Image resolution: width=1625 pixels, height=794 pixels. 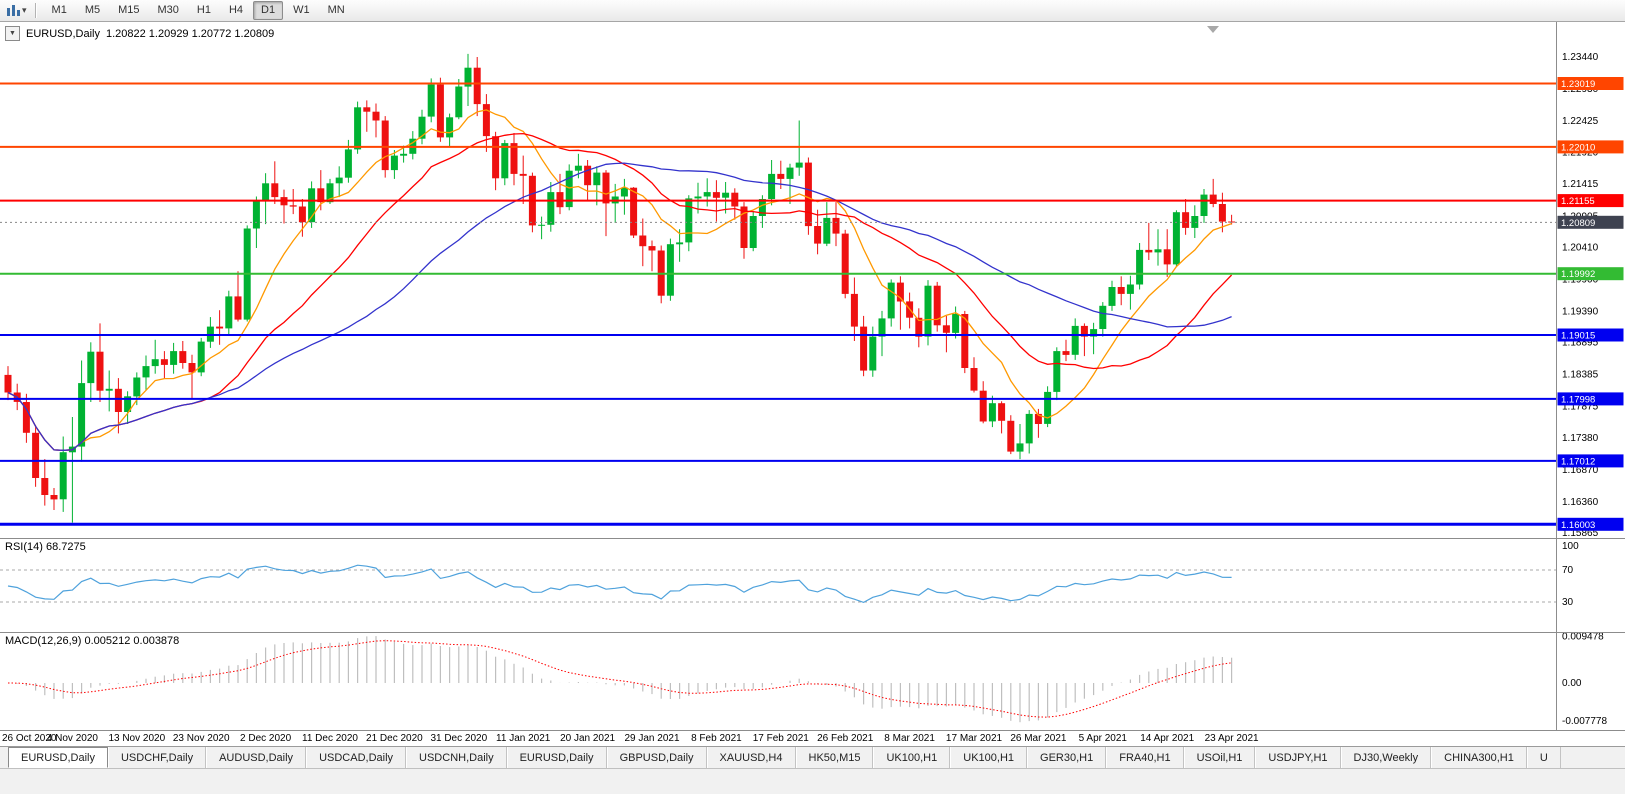 What do you see at coordinates (656, 757) in the screenshot?
I see `chart-tab-6: GBPUSD,Daily` at bounding box center [656, 757].